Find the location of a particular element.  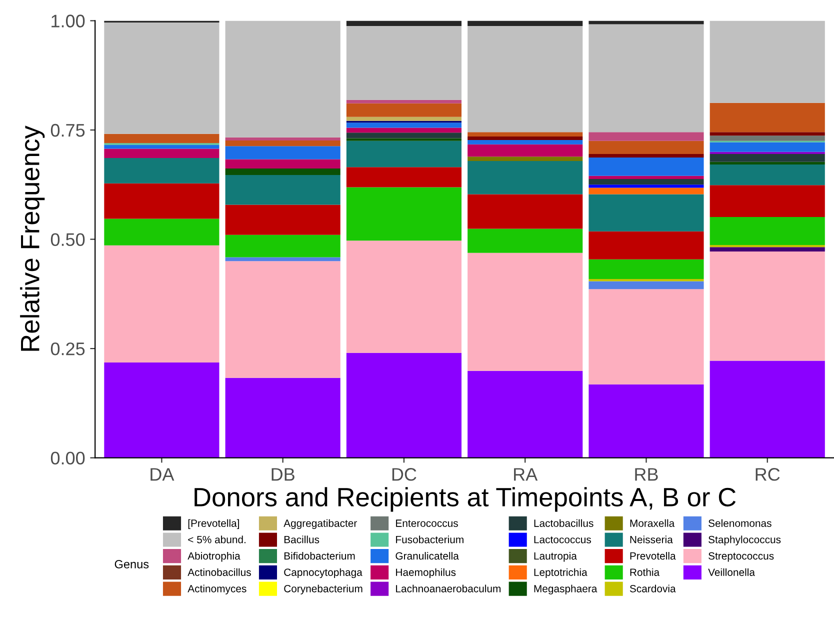

legend-label: Lactobacillus is located at coordinates (564, 523).